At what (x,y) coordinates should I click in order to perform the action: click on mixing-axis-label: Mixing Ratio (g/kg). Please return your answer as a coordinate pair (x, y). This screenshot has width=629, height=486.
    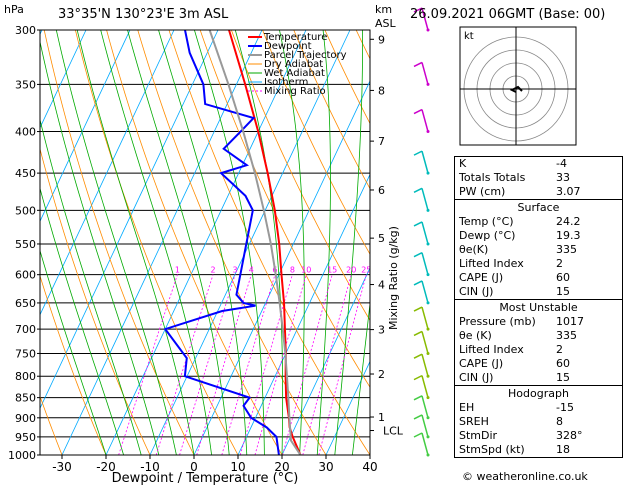
    Looking at the image, I should click on (393, 278).